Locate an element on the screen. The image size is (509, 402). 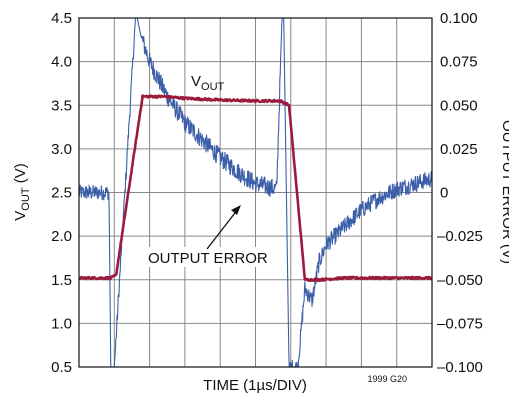
left-tick-label: 1.5 is located at coordinates (61, 280).